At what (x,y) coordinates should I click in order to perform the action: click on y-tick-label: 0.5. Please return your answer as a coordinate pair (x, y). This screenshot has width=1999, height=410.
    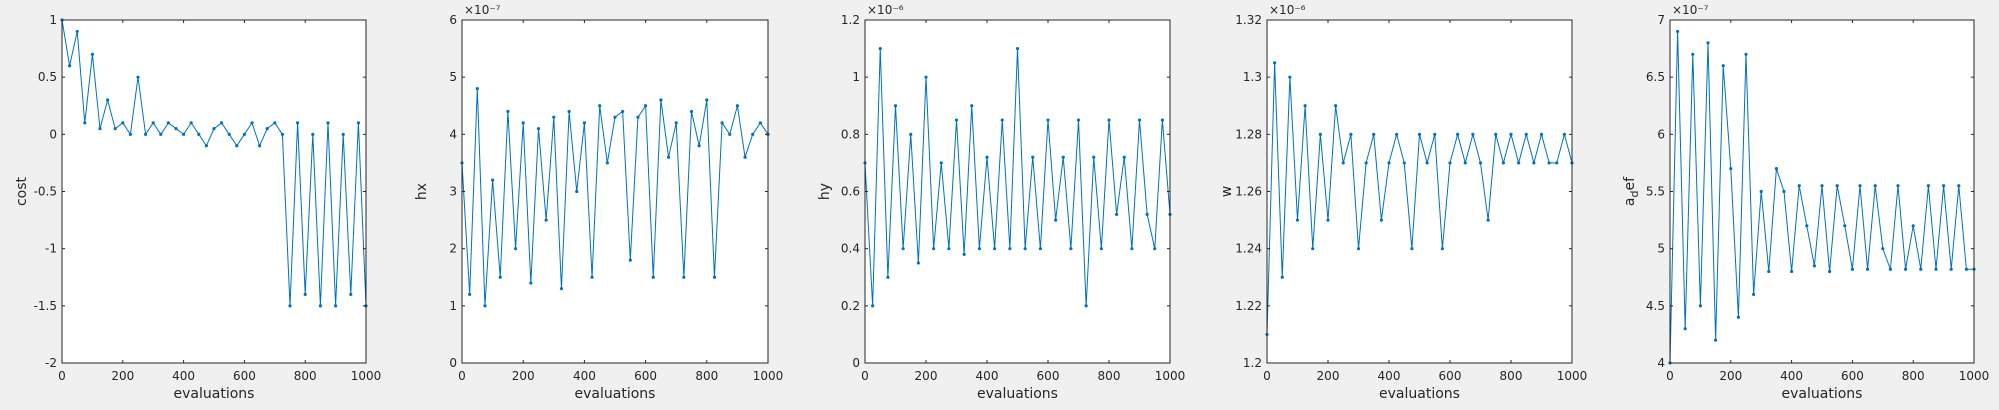
    Looking at the image, I should click on (47, 77).